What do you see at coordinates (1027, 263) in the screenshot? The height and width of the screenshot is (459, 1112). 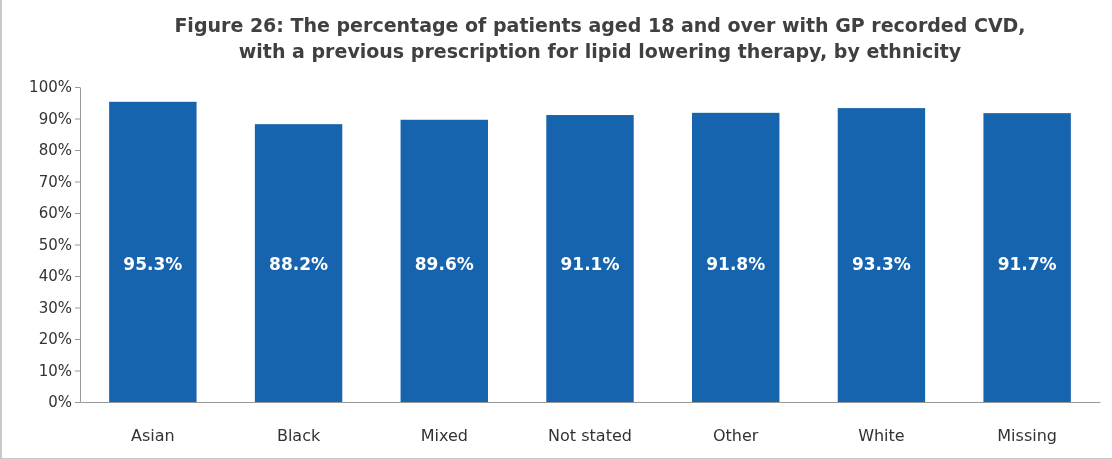 I see `data-label: 91.7%` at bounding box center [1027, 263].